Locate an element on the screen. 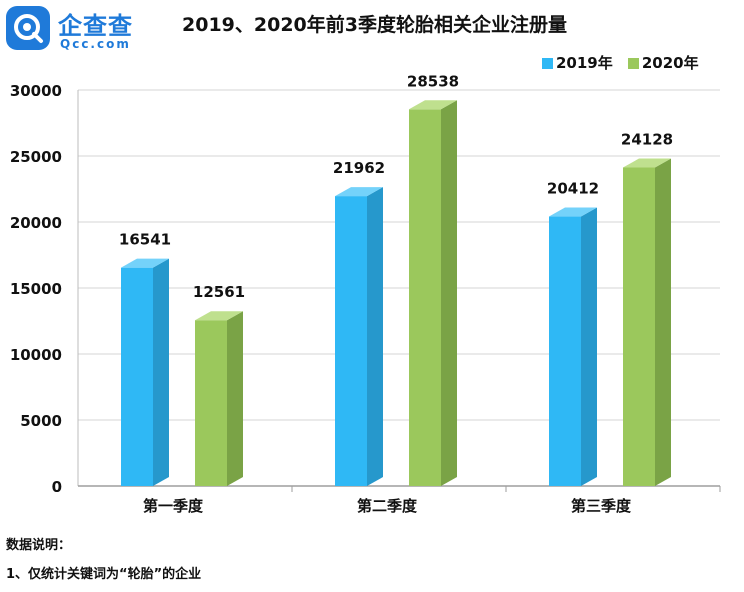 Image resolution: width=744 pixels, height=592 pixels. y-tick-label: 5000 is located at coordinates (41, 421).